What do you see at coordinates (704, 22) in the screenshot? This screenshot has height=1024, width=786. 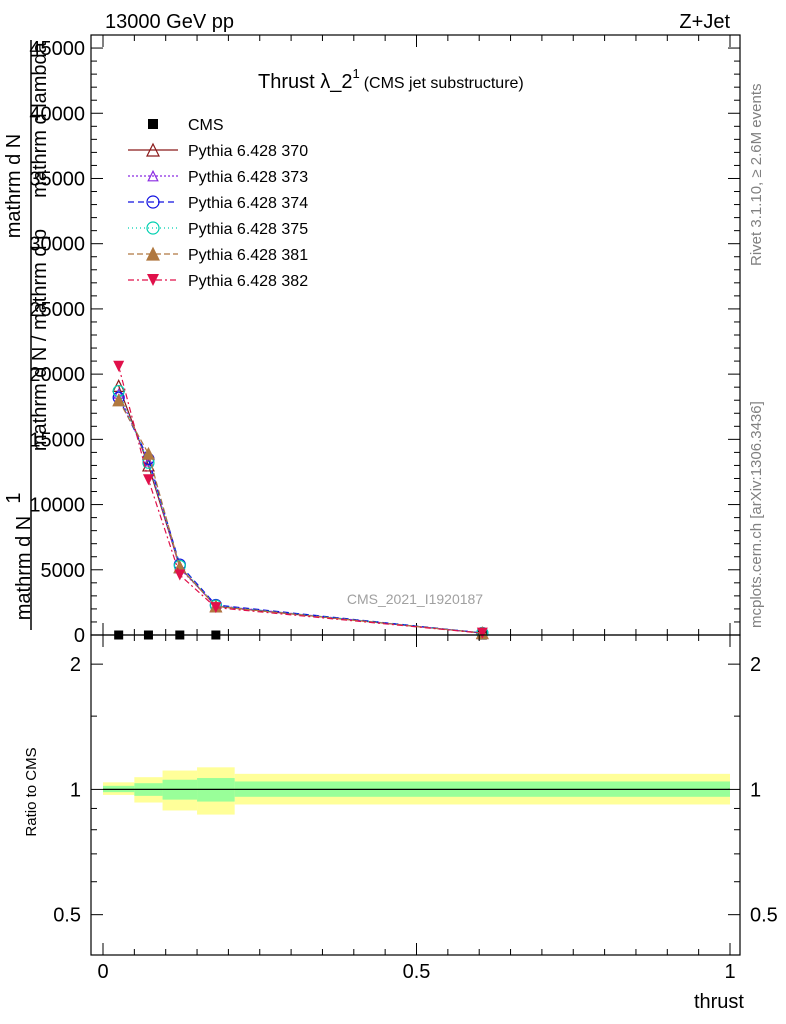 I see `header-right-text: Z+Jet` at bounding box center [704, 22].